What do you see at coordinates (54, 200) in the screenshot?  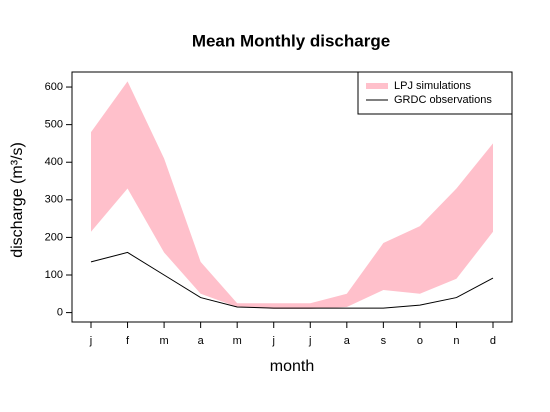 I see `y-tick-label: 300` at bounding box center [54, 200].